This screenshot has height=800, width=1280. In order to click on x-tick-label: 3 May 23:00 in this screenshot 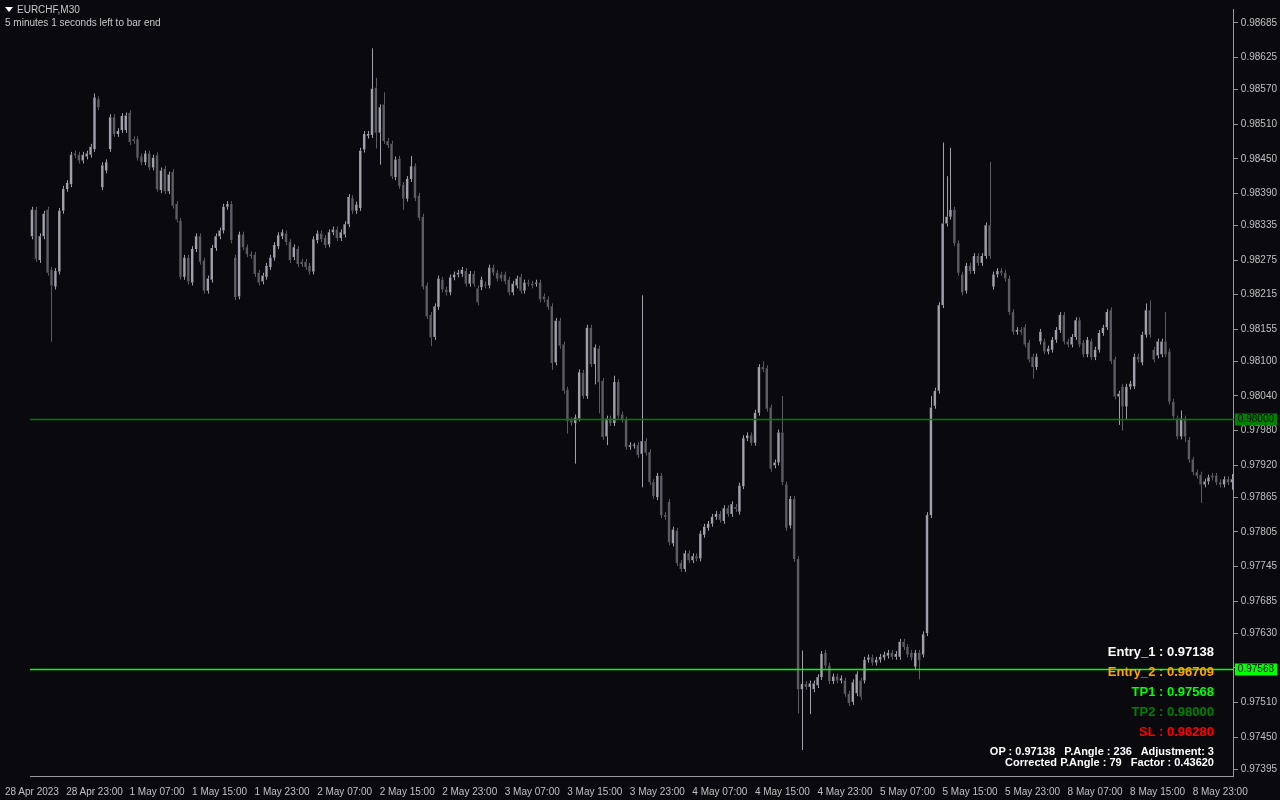, I will do `click(657, 791)`.